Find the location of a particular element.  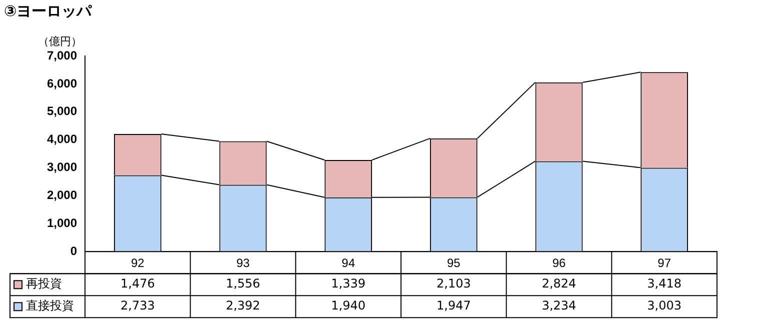

data-label: 1,339 is located at coordinates (348, 283).